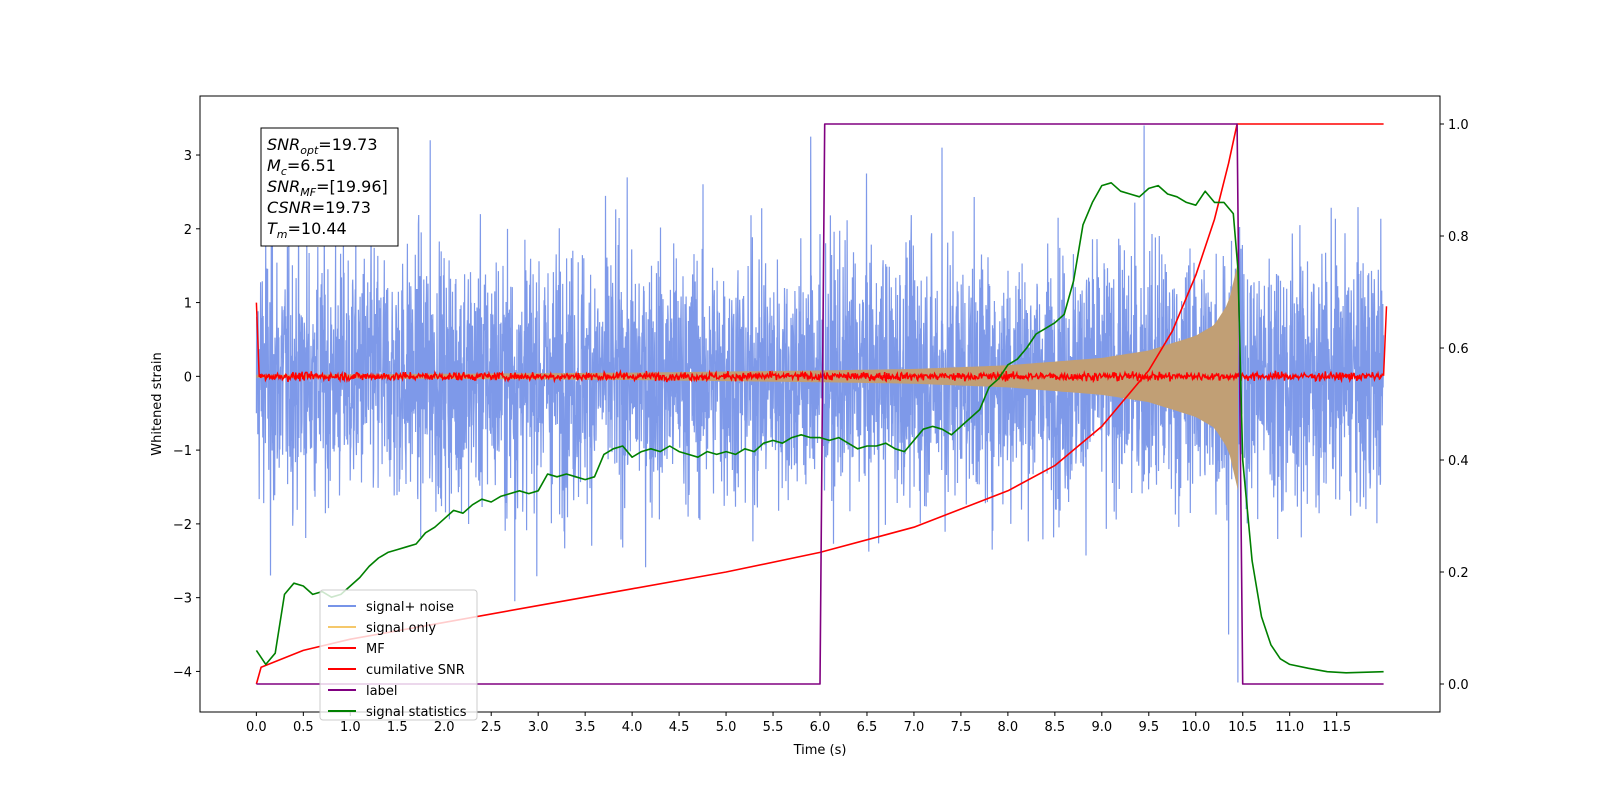  I want to click on x-tick-label: 10.5, so click(1242, 727).